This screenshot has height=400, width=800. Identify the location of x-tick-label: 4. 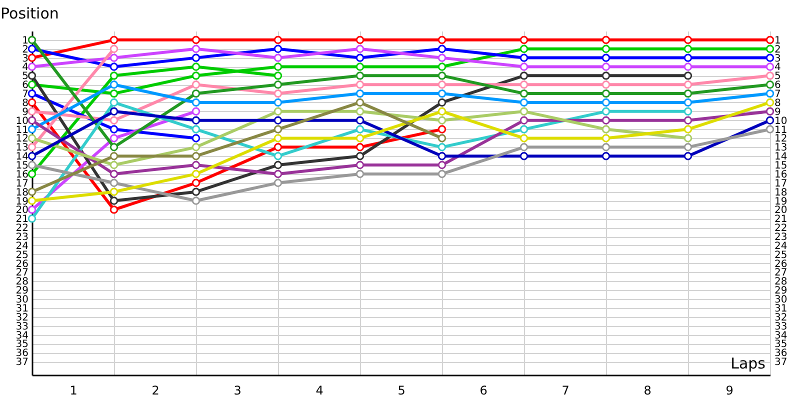
(320, 391).